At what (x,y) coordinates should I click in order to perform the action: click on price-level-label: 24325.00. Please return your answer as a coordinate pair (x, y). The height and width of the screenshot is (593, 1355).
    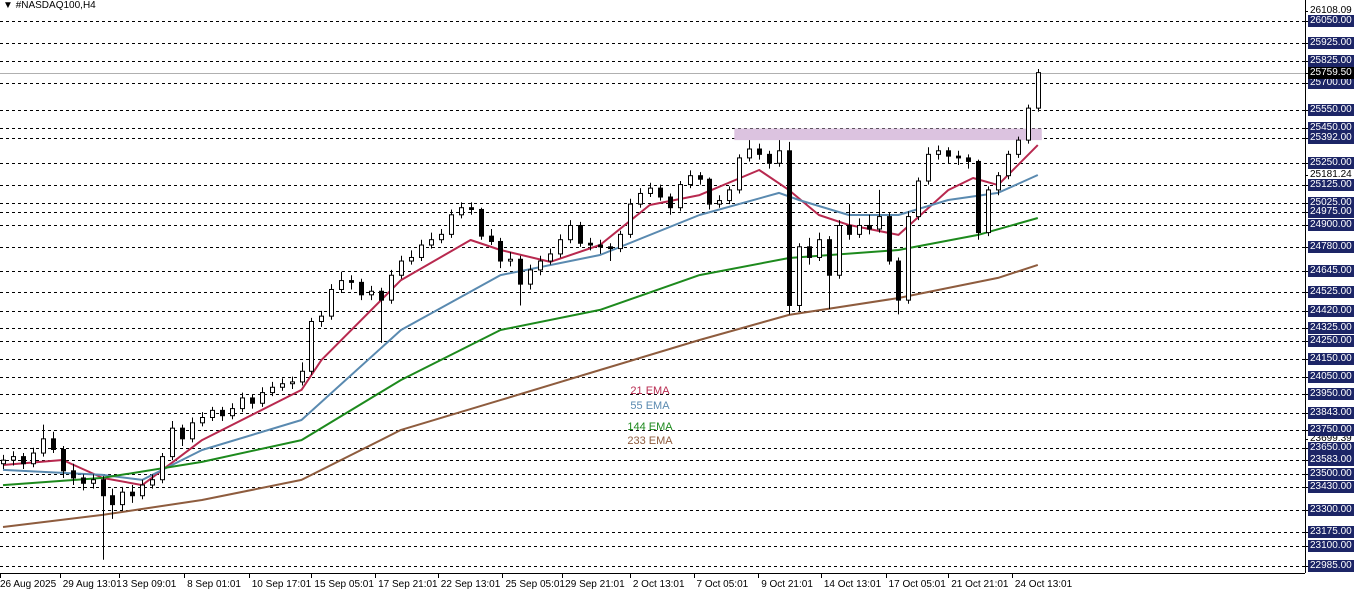
    Looking at the image, I should click on (1331, 327).